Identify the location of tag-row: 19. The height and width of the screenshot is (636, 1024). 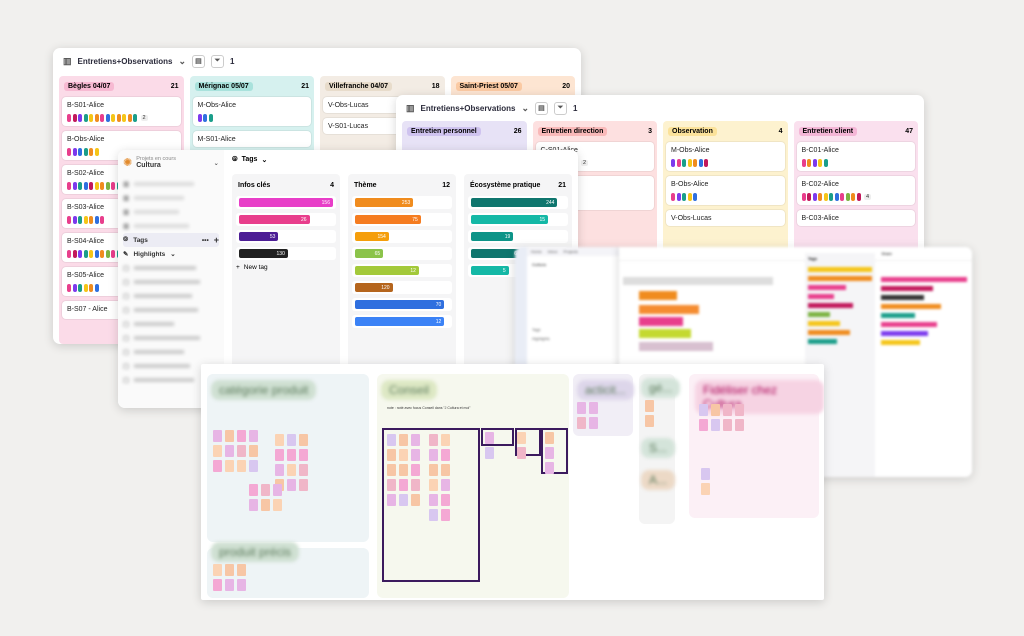
(518, 236).